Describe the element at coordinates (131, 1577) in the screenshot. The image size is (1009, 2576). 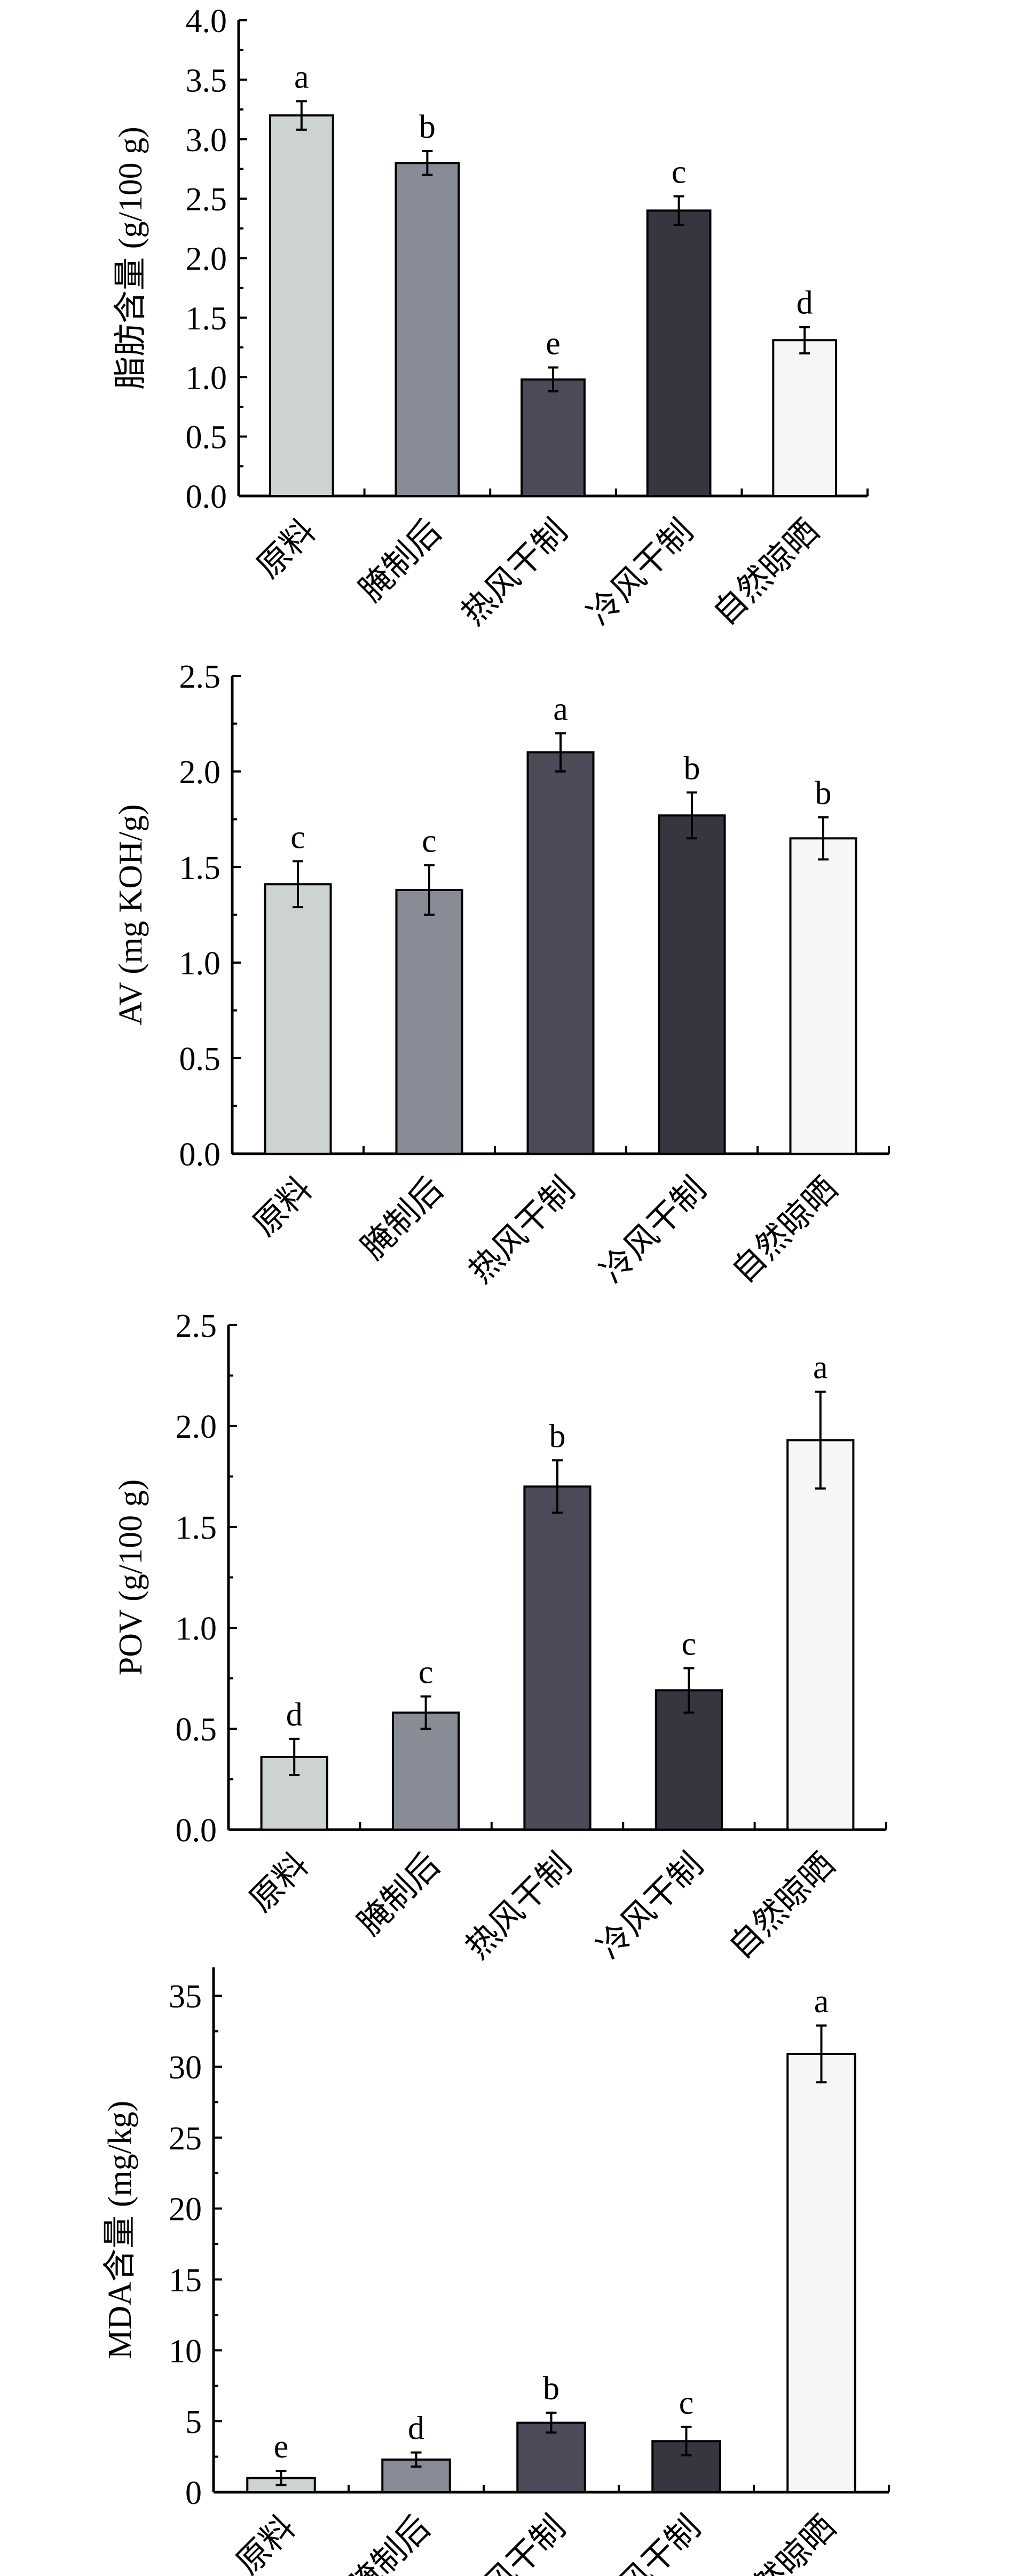
I see `y-axis-label: POV (g/100 g)` at that location.